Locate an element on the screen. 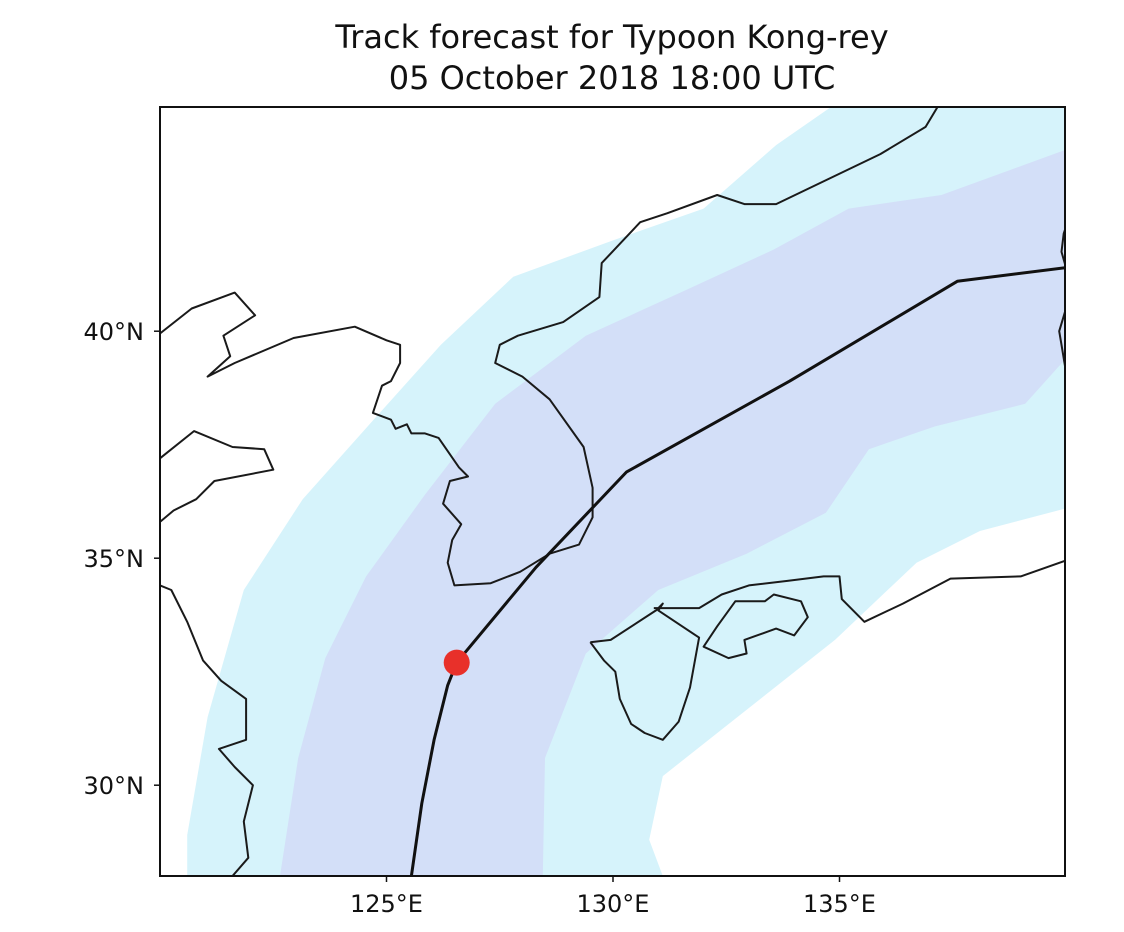 The image size is (1124, 932). longitude-ticks: 125°E 130°E 135°E is located at coordinates (613, 897).